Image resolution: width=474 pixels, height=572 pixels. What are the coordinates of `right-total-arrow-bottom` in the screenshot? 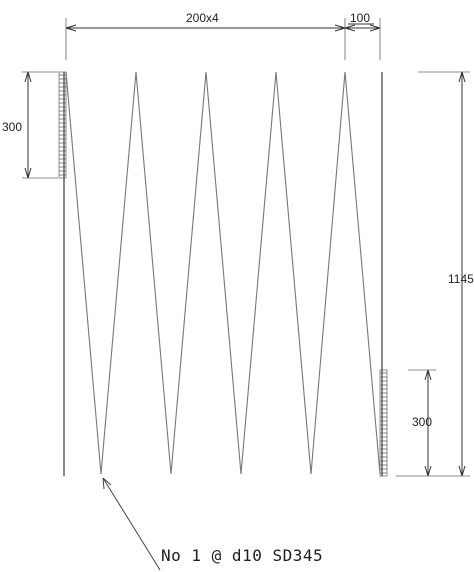 It's located at (462, 471).